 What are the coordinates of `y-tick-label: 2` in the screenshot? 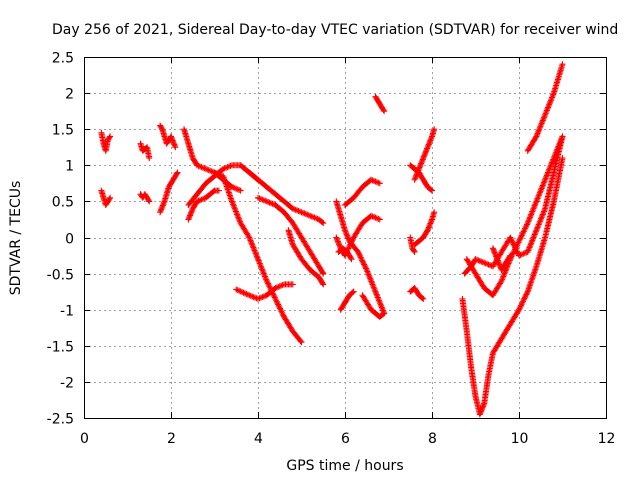 It's located at (69, 95).